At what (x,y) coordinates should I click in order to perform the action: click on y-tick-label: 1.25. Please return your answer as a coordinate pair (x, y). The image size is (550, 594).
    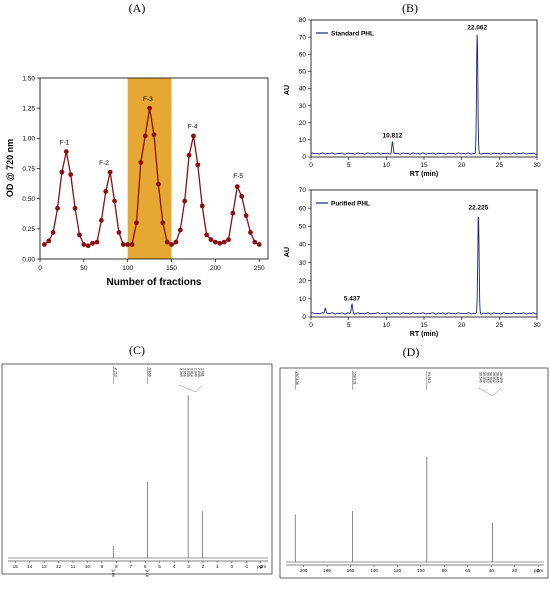
    Looking at the image, I should click on (28, 108).